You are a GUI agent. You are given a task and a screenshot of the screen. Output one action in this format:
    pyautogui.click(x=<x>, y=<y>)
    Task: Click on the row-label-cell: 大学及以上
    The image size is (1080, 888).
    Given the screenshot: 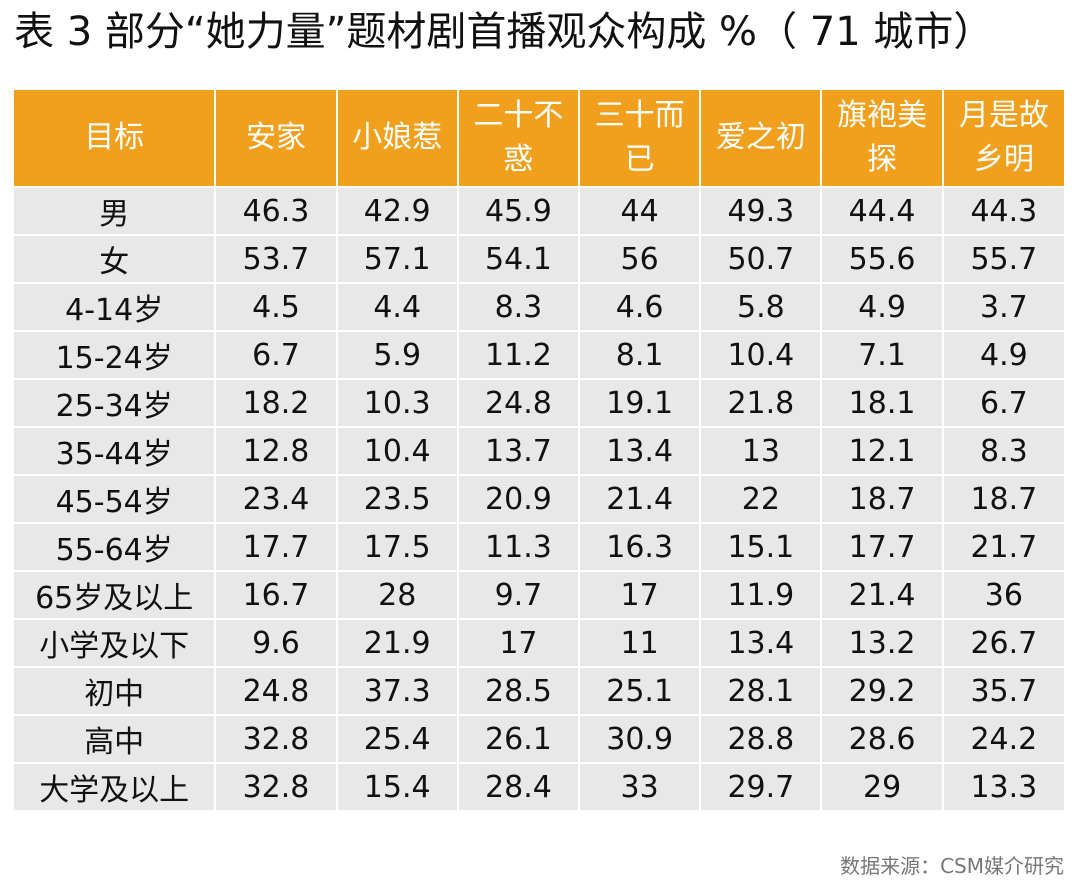 What is the action you would take?
    pyautogui.click(x=115, y=786)
    